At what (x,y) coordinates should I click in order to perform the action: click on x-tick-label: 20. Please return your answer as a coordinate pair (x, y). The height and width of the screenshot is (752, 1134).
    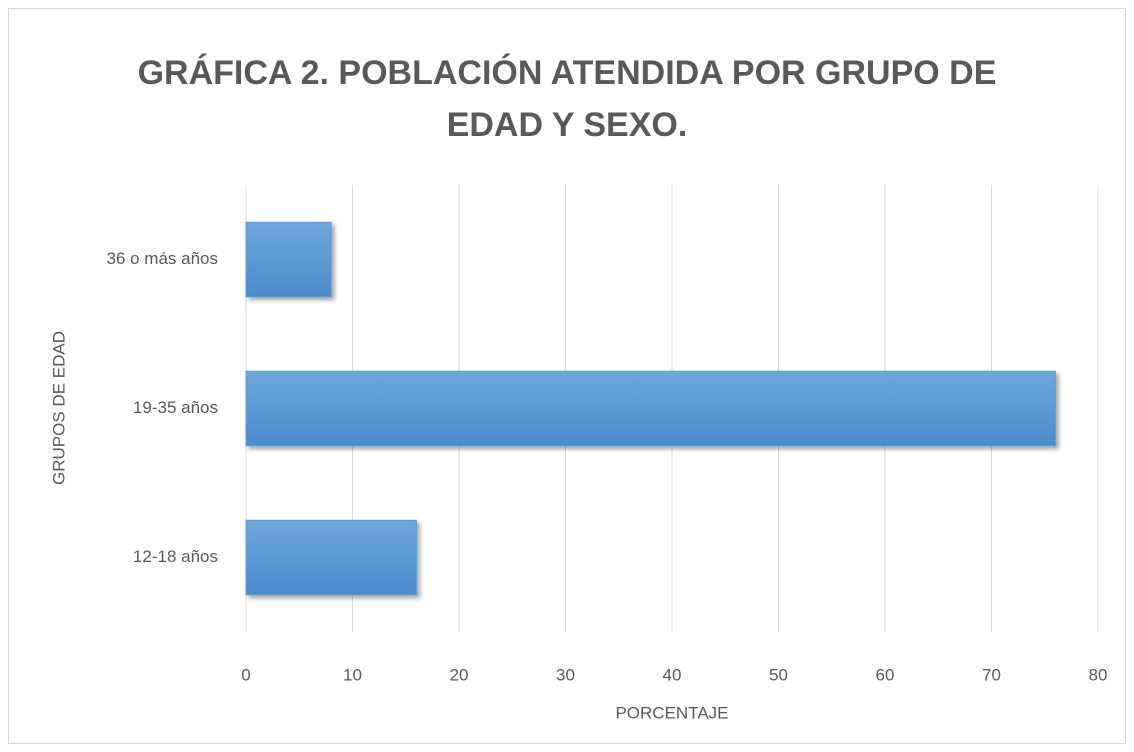
    Looking at the image, I should click on (459, 674).